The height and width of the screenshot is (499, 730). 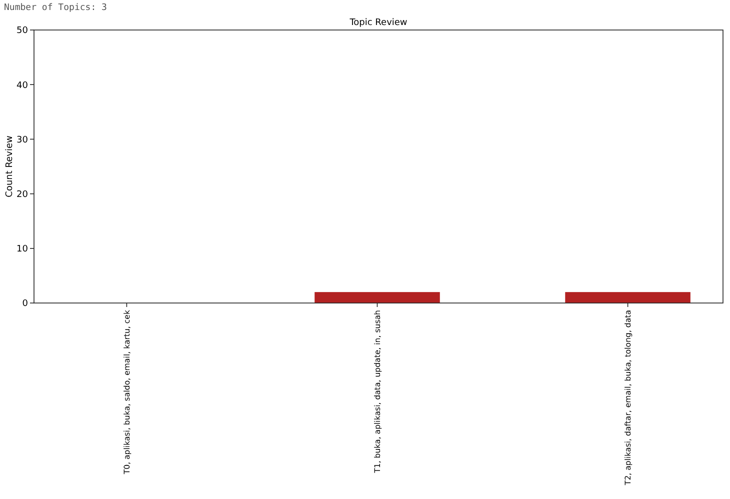 What do you see at coordinates (22, 85) in the screenshot?
I see `y-tick-label: 40` at bounding box center [22, 85].